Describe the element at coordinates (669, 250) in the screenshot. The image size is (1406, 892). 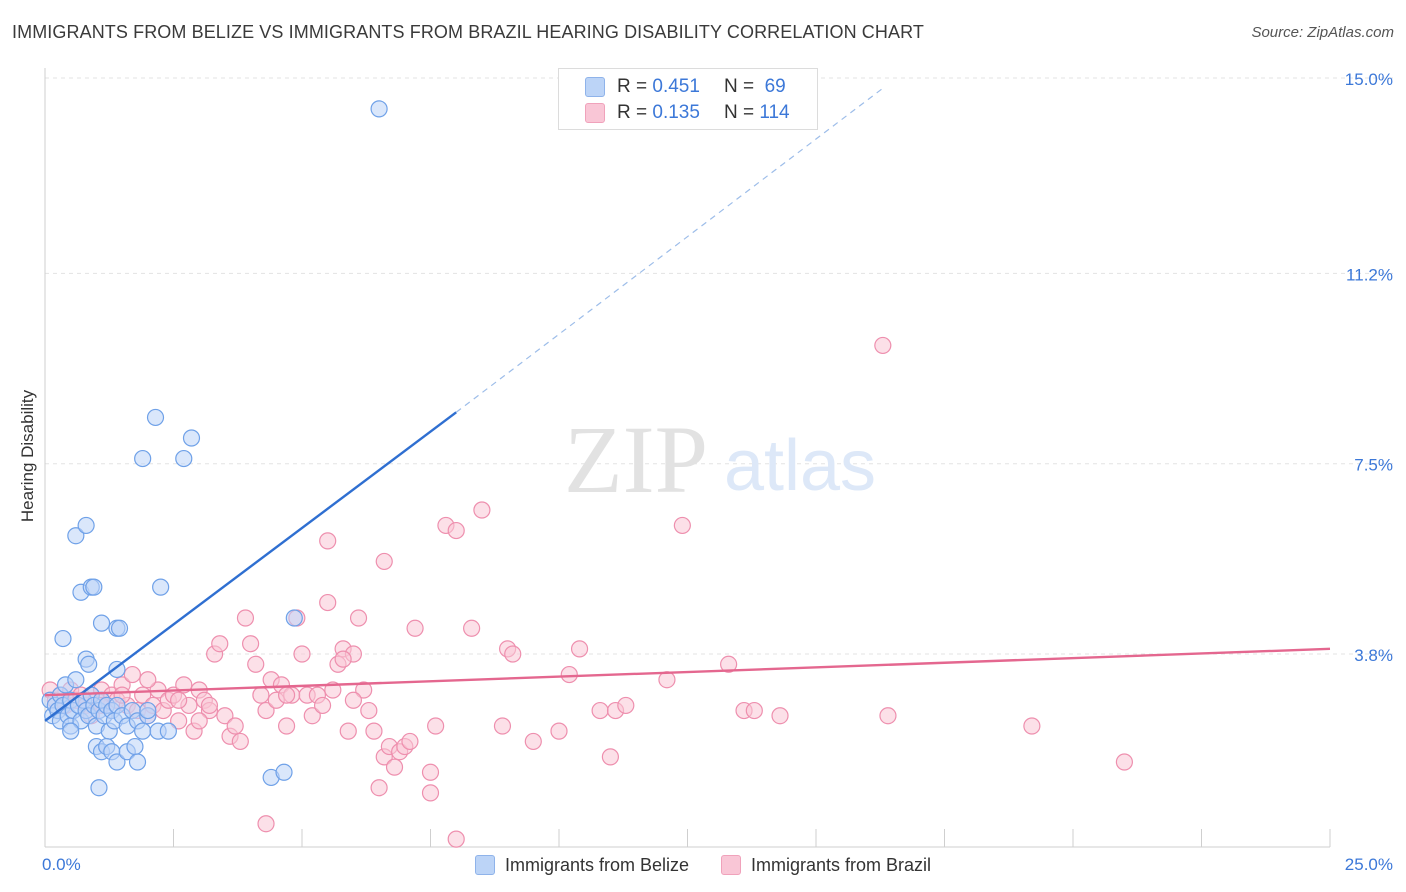
I see `belize-trend-extension` at that location.